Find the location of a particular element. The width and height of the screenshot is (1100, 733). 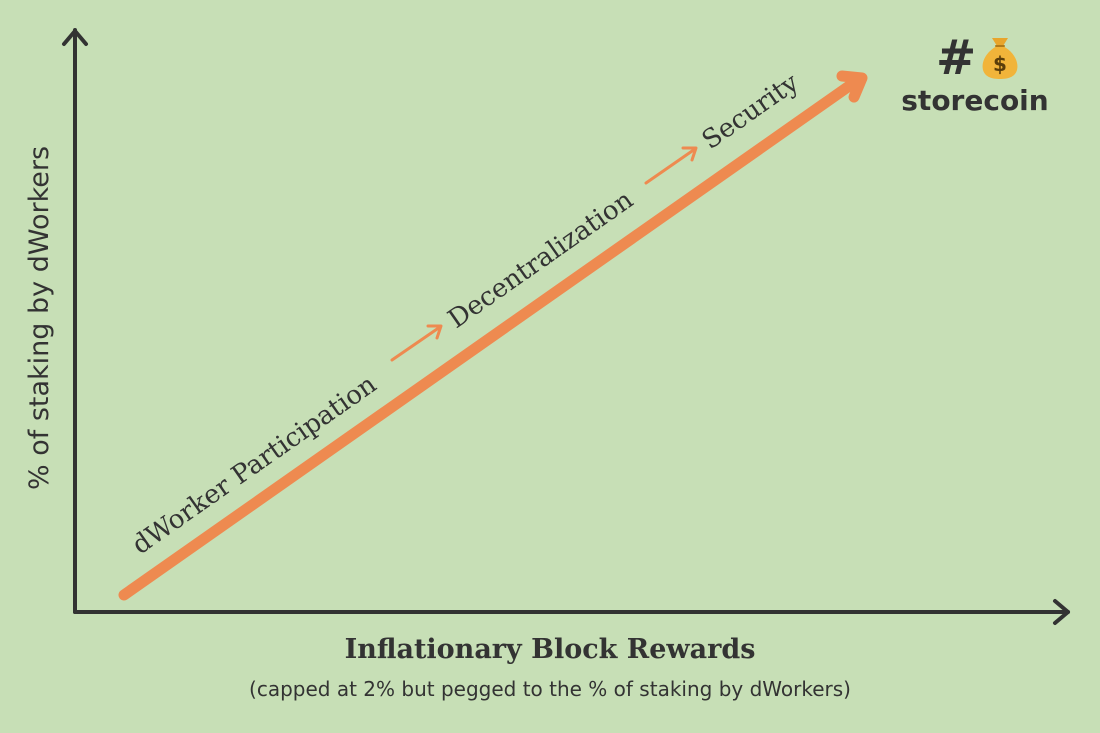

money-bag-icon: $ is located at coordinates (1000, 58).